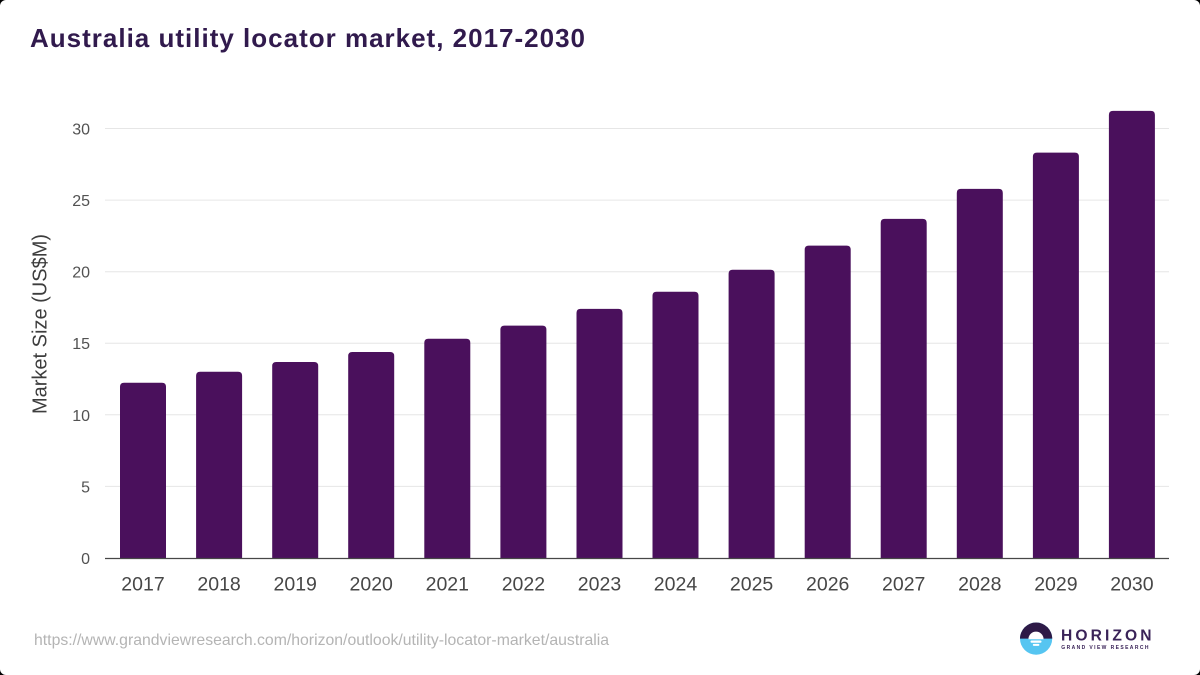 Image resolution: width=1200 pixels, height=675 pixels. I want to click on svg-text: 2023, so click(599, 585).